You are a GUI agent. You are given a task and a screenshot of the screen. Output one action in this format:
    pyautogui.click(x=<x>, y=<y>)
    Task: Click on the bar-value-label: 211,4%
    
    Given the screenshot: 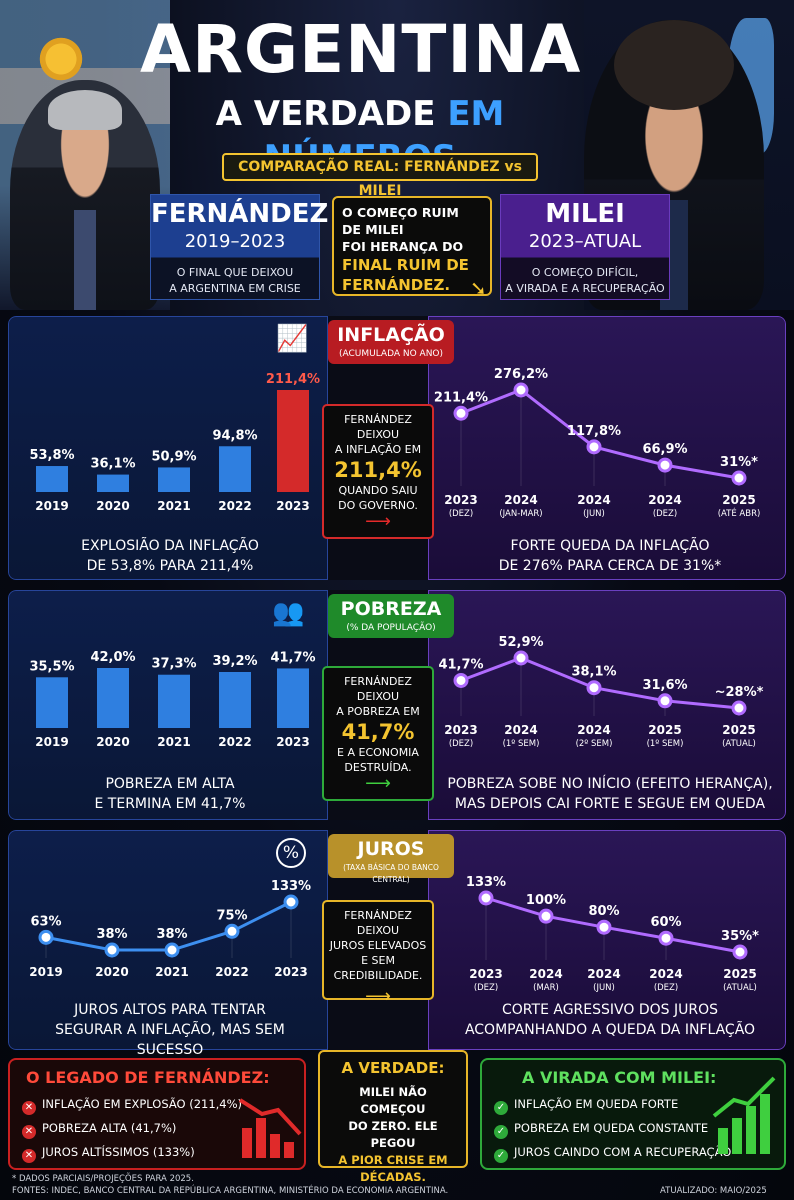 What is the action you would take?
    pyautogui.click(x=293, y=379)
    